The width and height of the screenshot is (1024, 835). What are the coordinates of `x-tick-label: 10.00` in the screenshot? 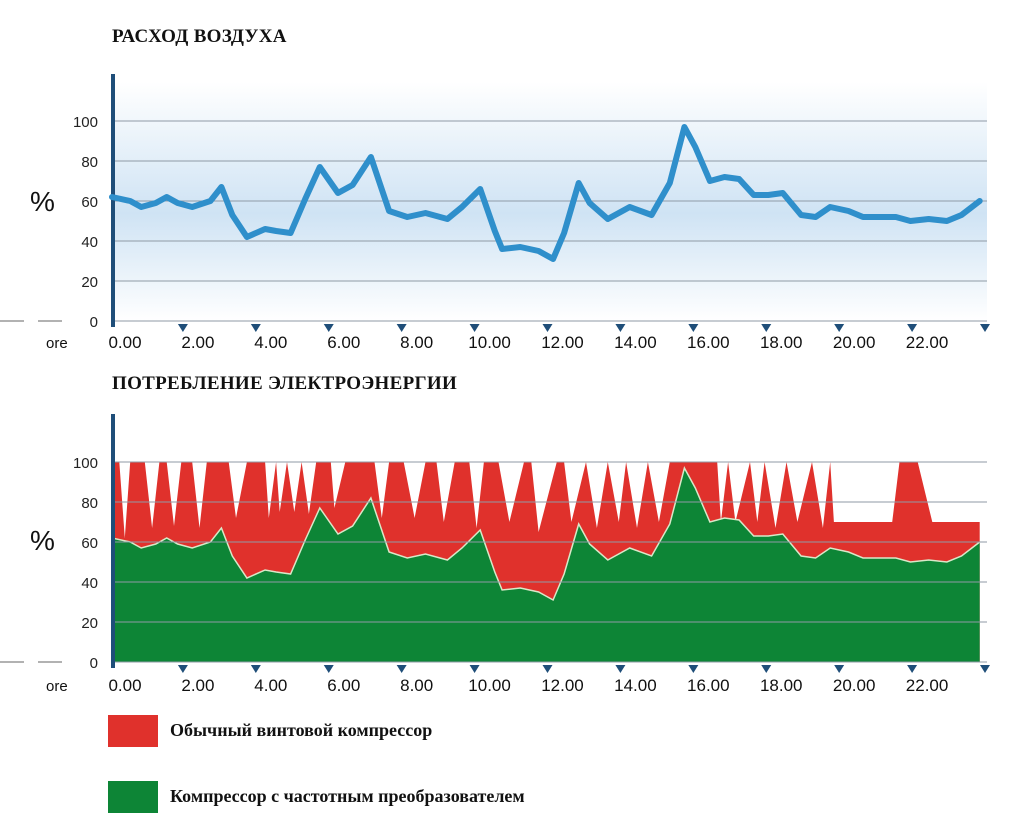 It's located at (489, 685).